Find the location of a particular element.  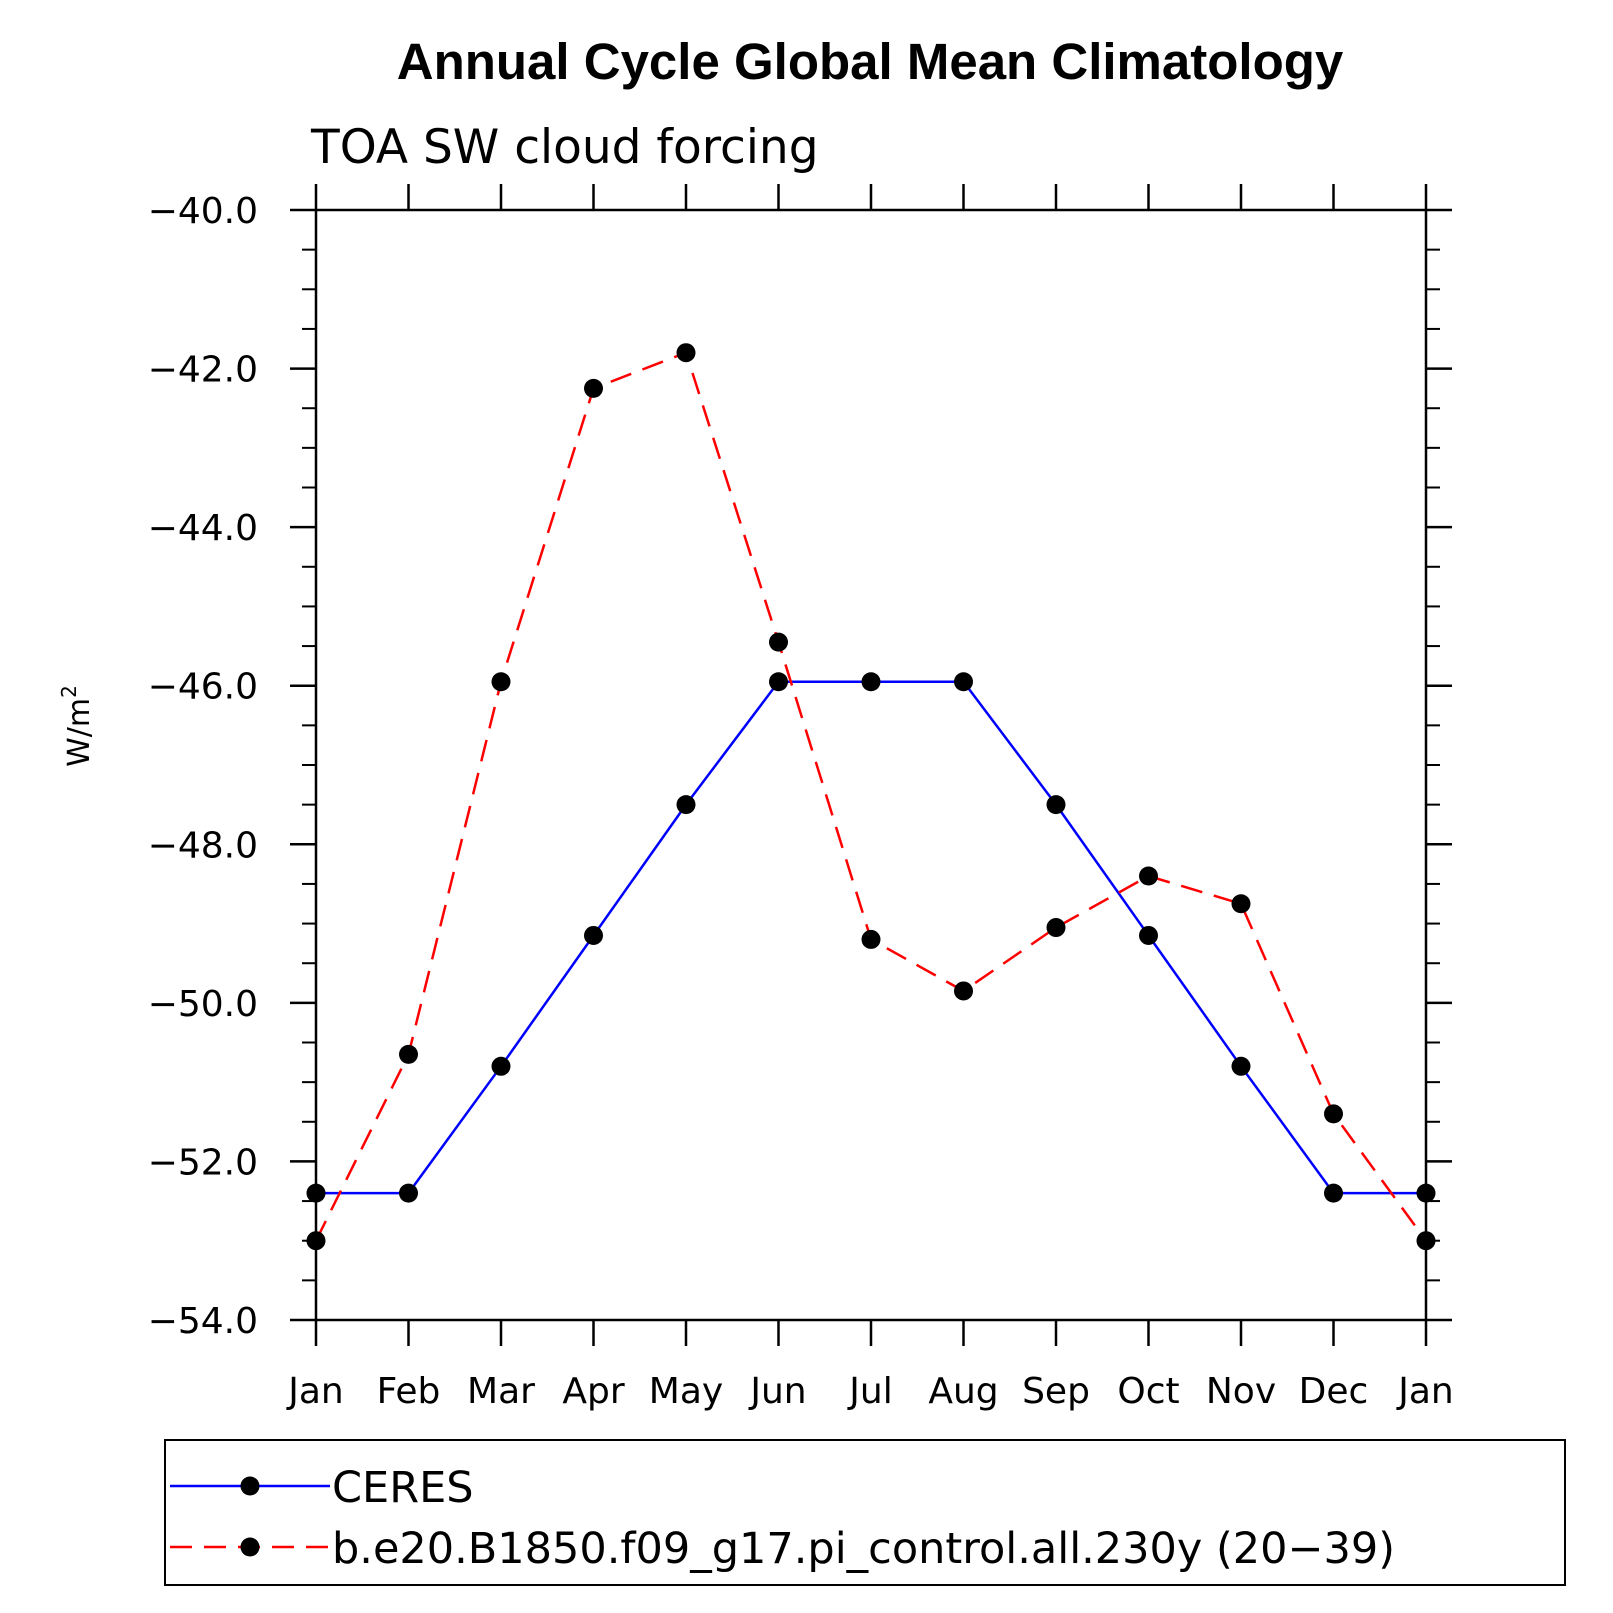

x-tick-label: Sep is located at coordinates (1056, 1391).